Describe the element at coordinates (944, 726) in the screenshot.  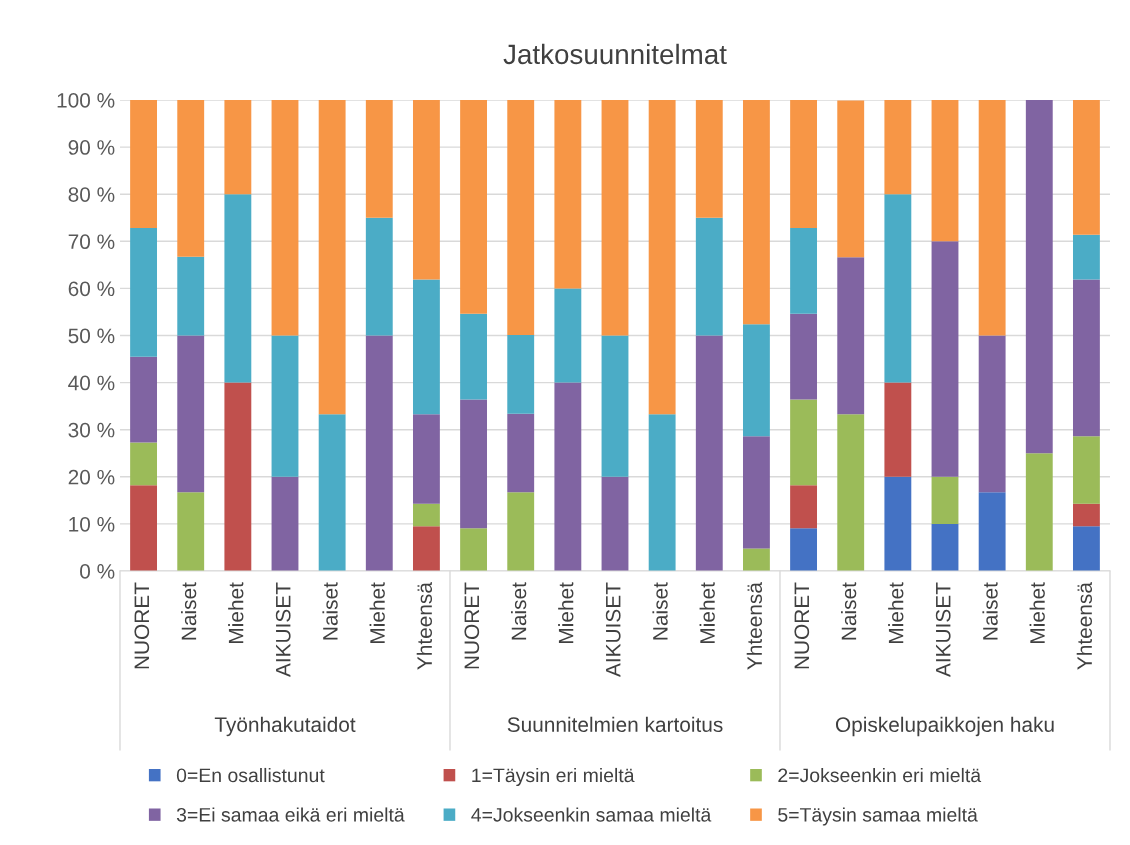
I see `text: Opiskelupaikkojen haku` at that location.